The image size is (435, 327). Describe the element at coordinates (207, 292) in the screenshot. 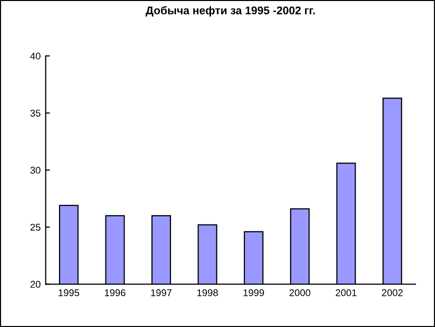

I see `x-tick-label: 1998` at that location.